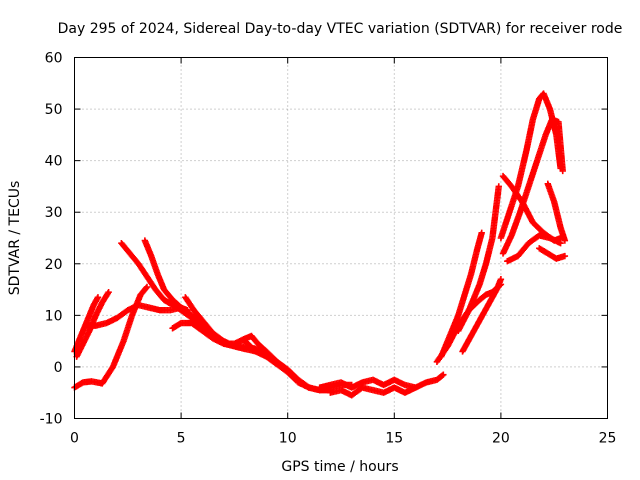 The width and height of the screenshot is (640, 480). Describe the element at coordinates (54, 110) in the screenshot. I see `y-tick-label: 50` at that location.